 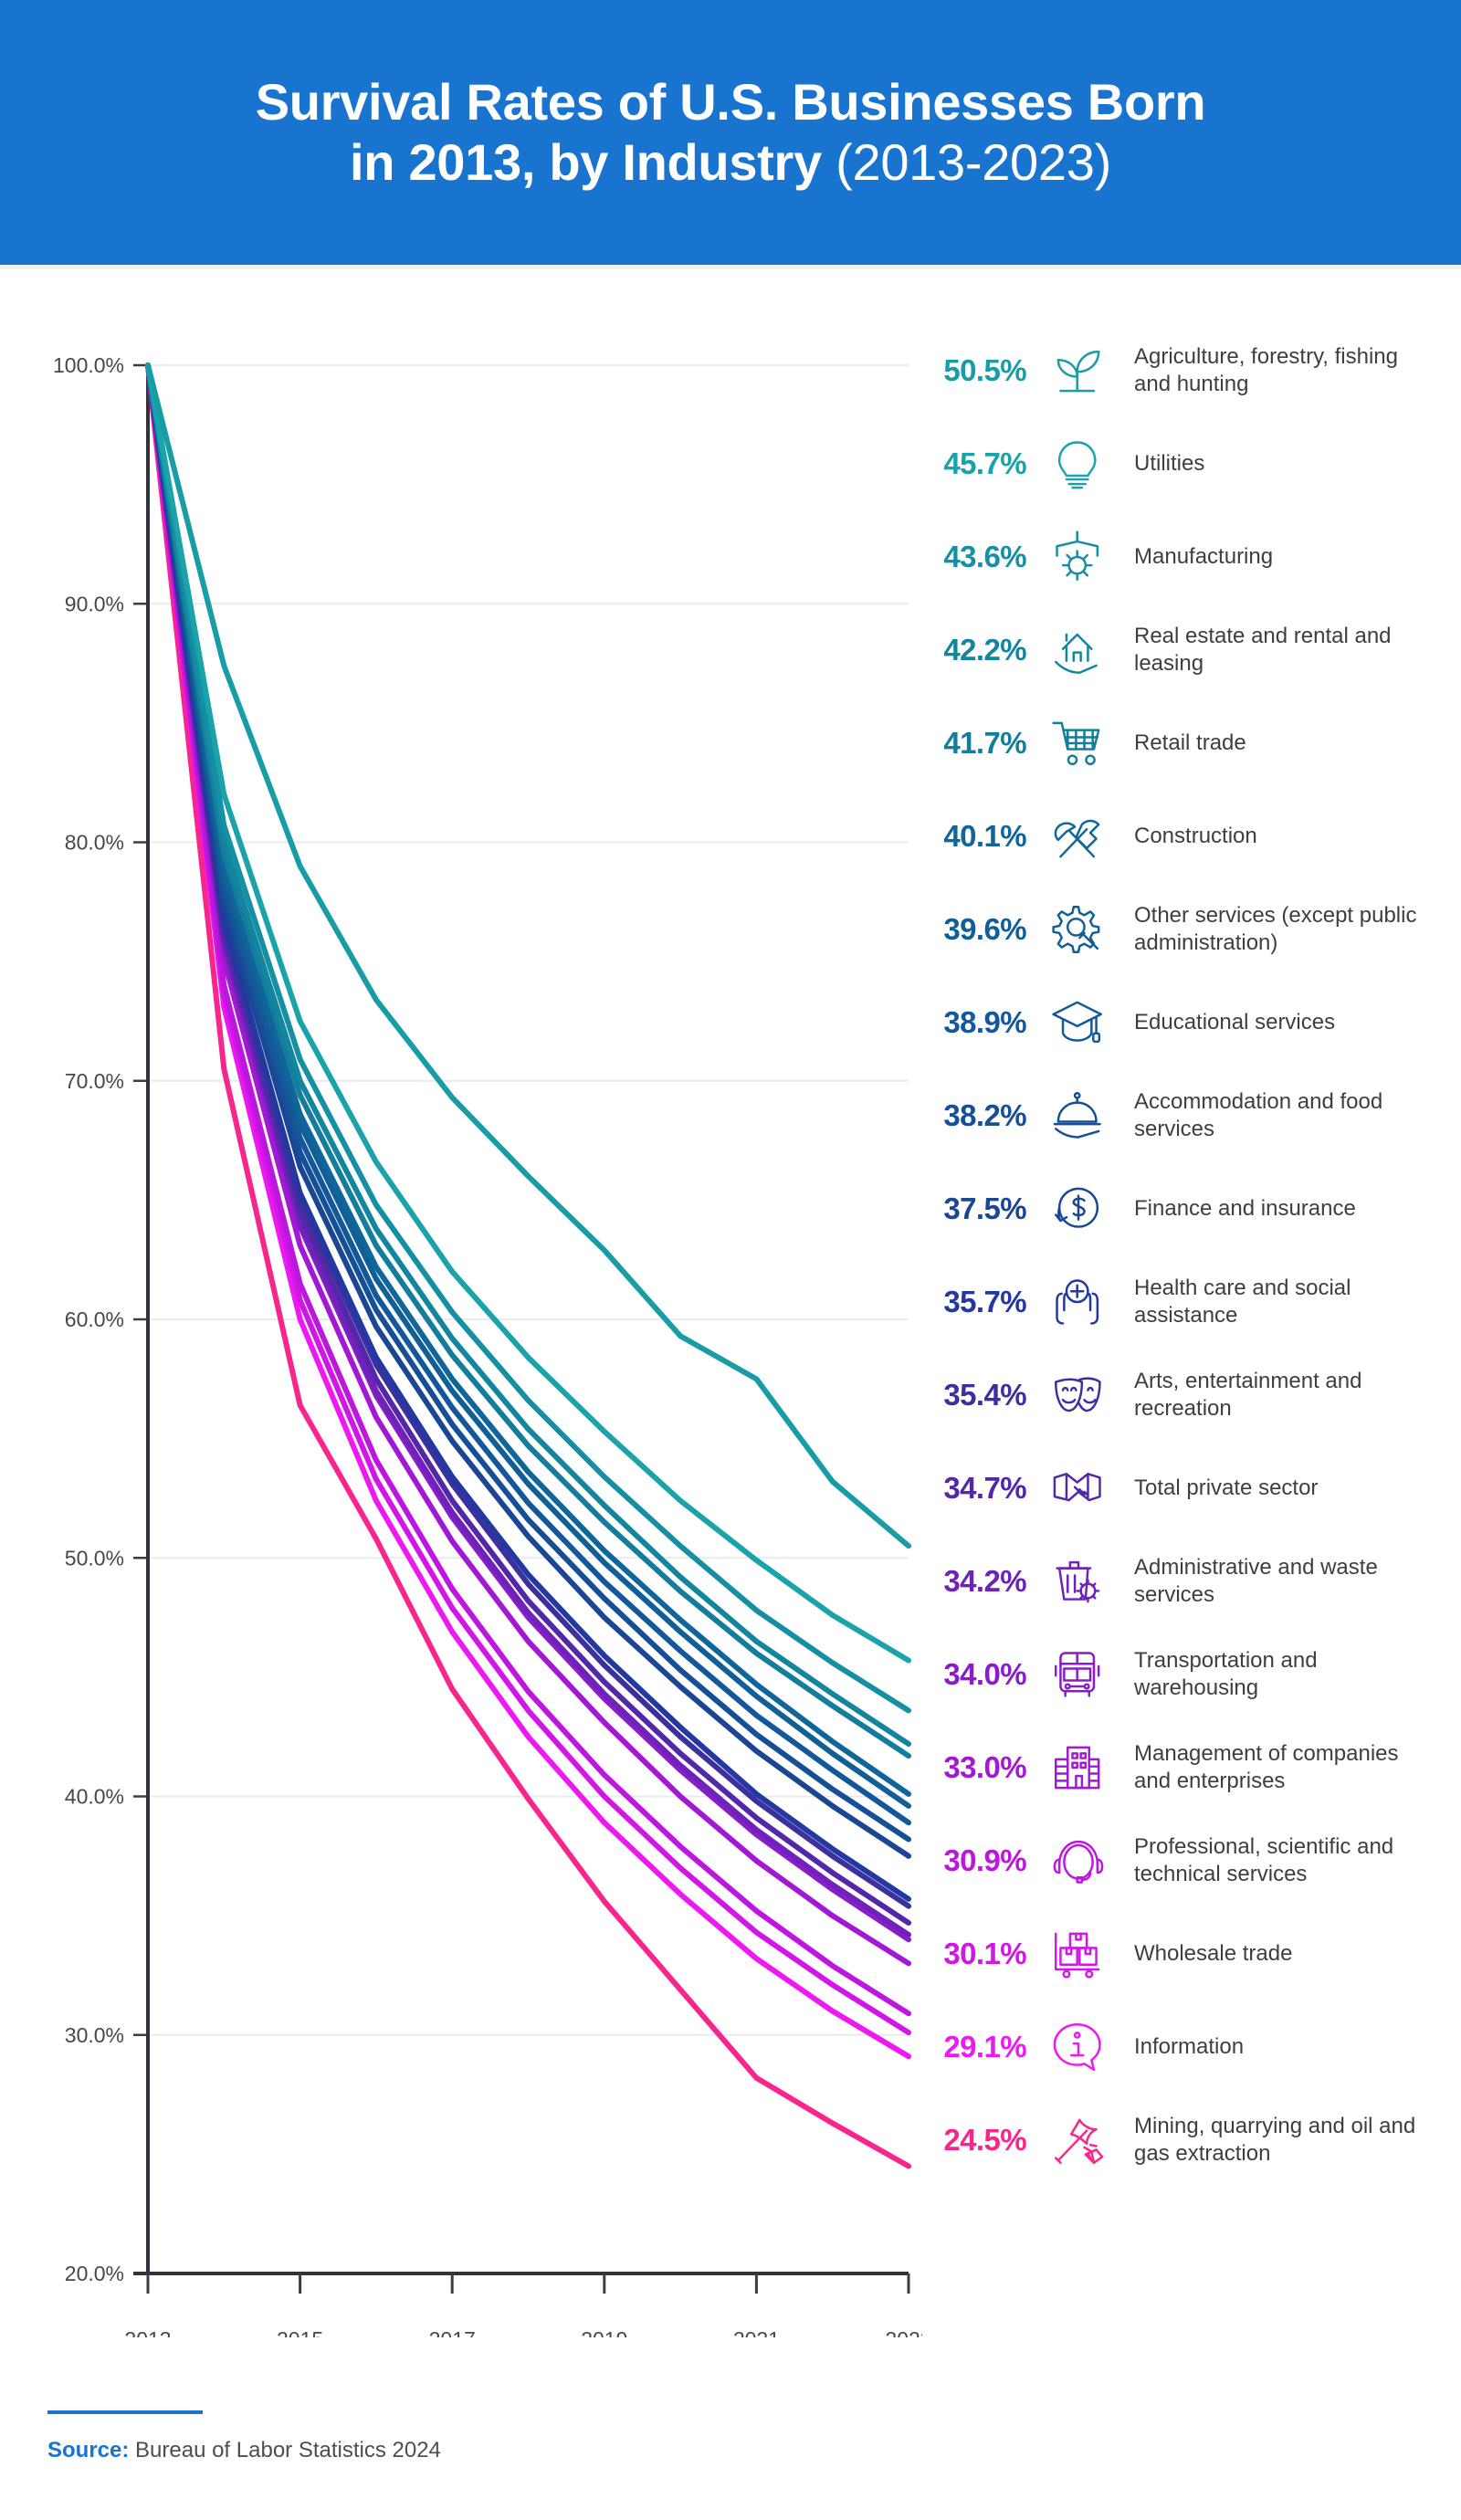 I want to click on legend-item: 35.4% Arts, entertainment and recreation, so click(x=1187, y=1396).